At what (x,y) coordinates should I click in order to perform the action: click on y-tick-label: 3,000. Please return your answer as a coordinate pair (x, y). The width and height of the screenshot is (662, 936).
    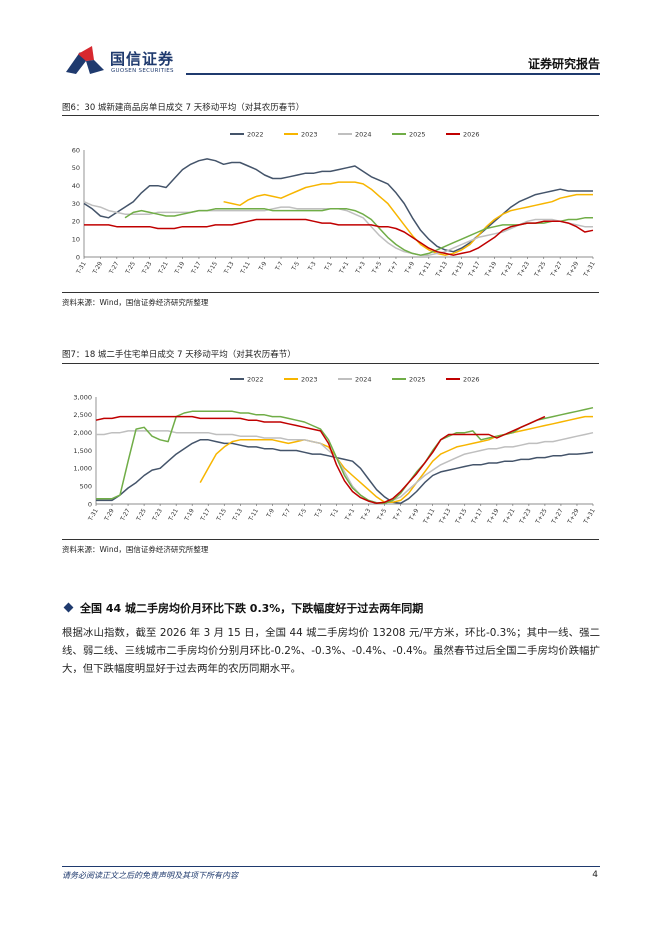
    Looking at the image, I should click on (82, 397).